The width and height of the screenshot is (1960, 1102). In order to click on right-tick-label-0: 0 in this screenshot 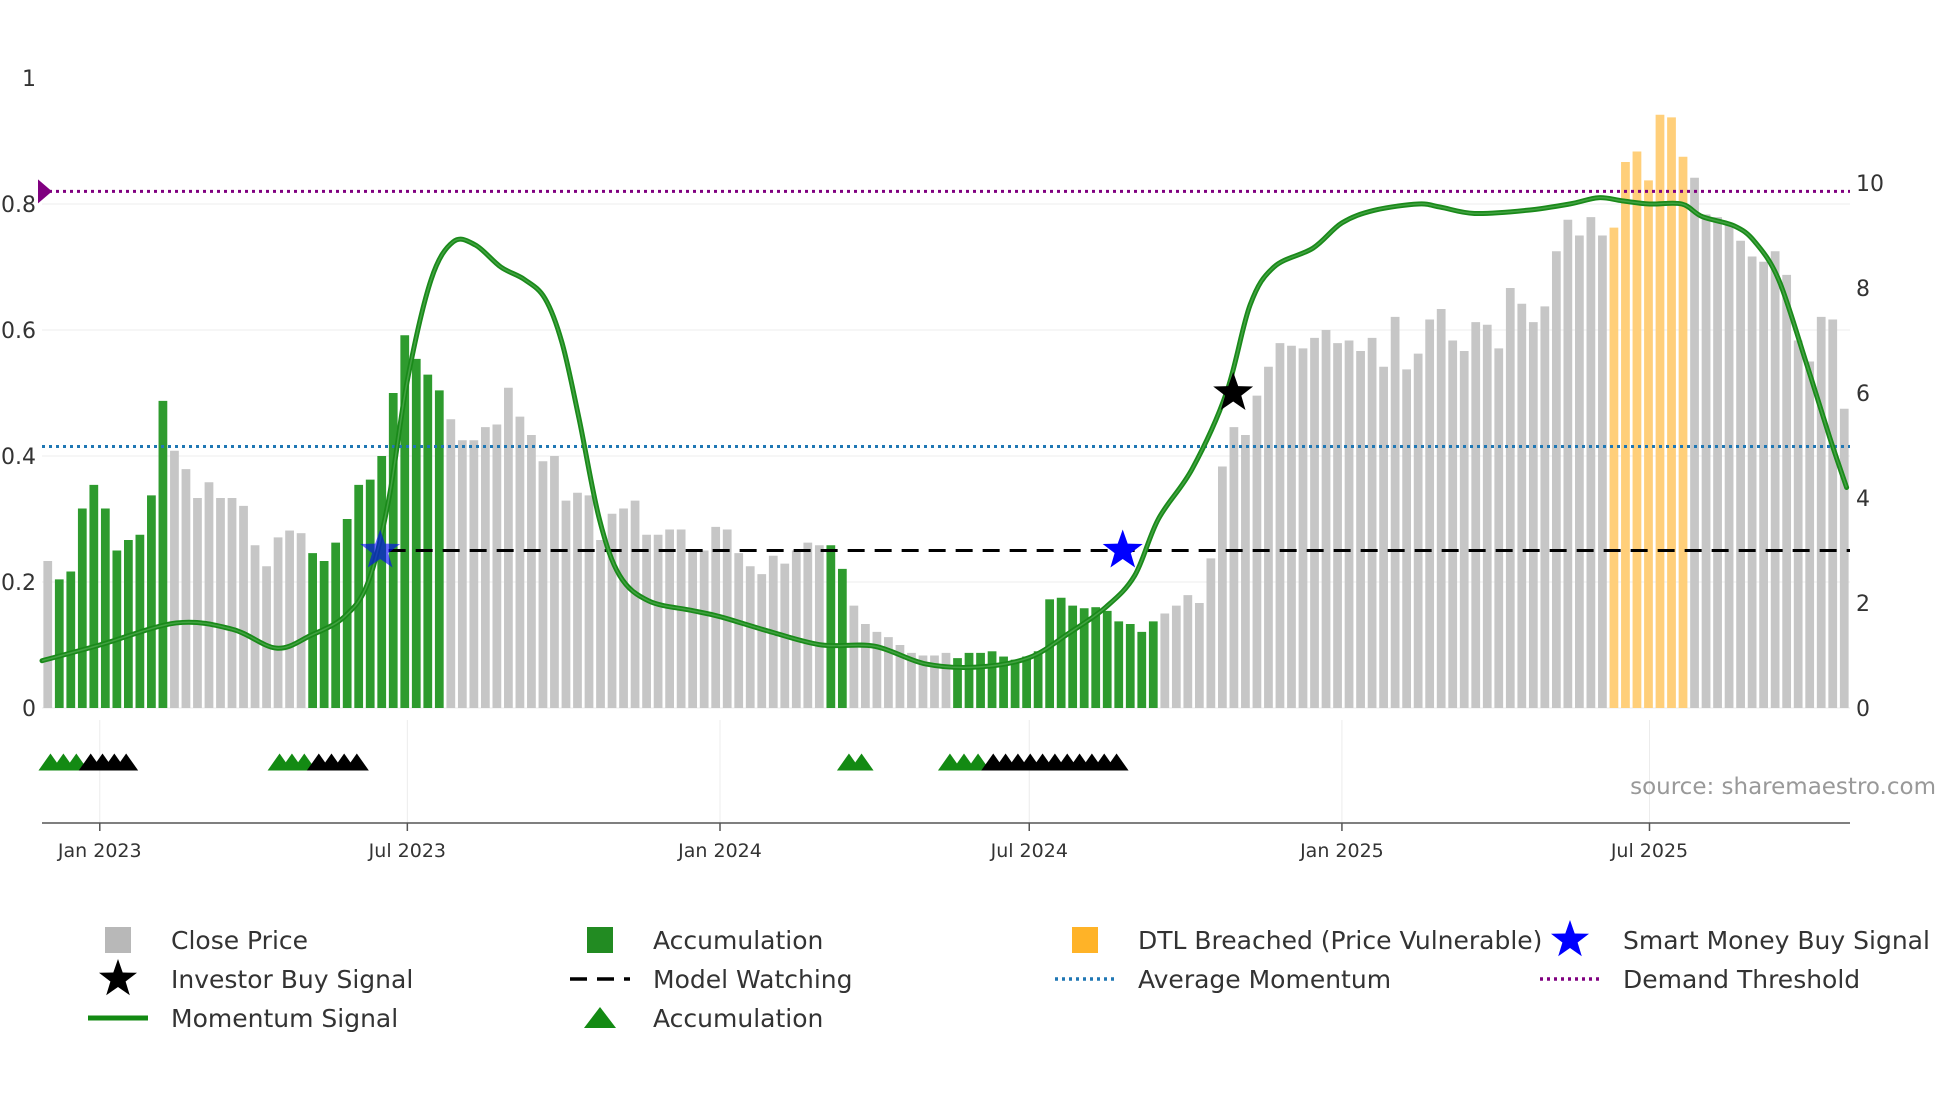, I will do `click(1863, 709)`.